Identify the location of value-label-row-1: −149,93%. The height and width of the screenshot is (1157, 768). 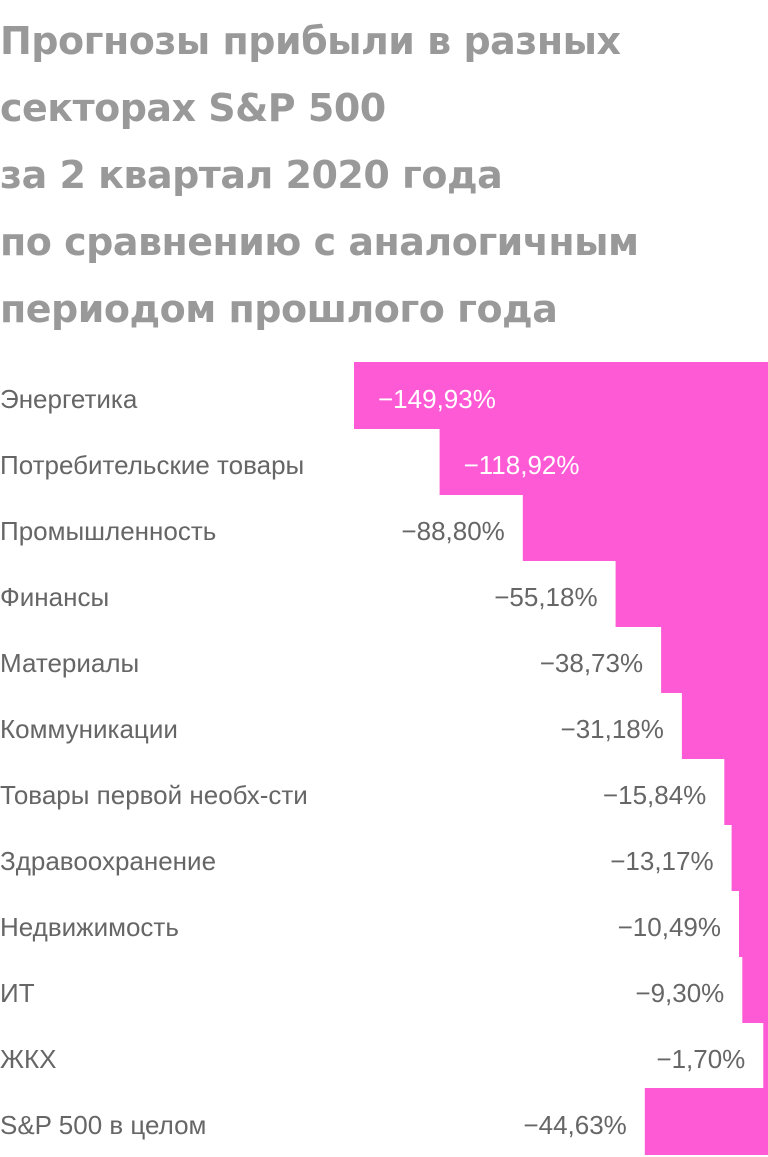
(437, 399).